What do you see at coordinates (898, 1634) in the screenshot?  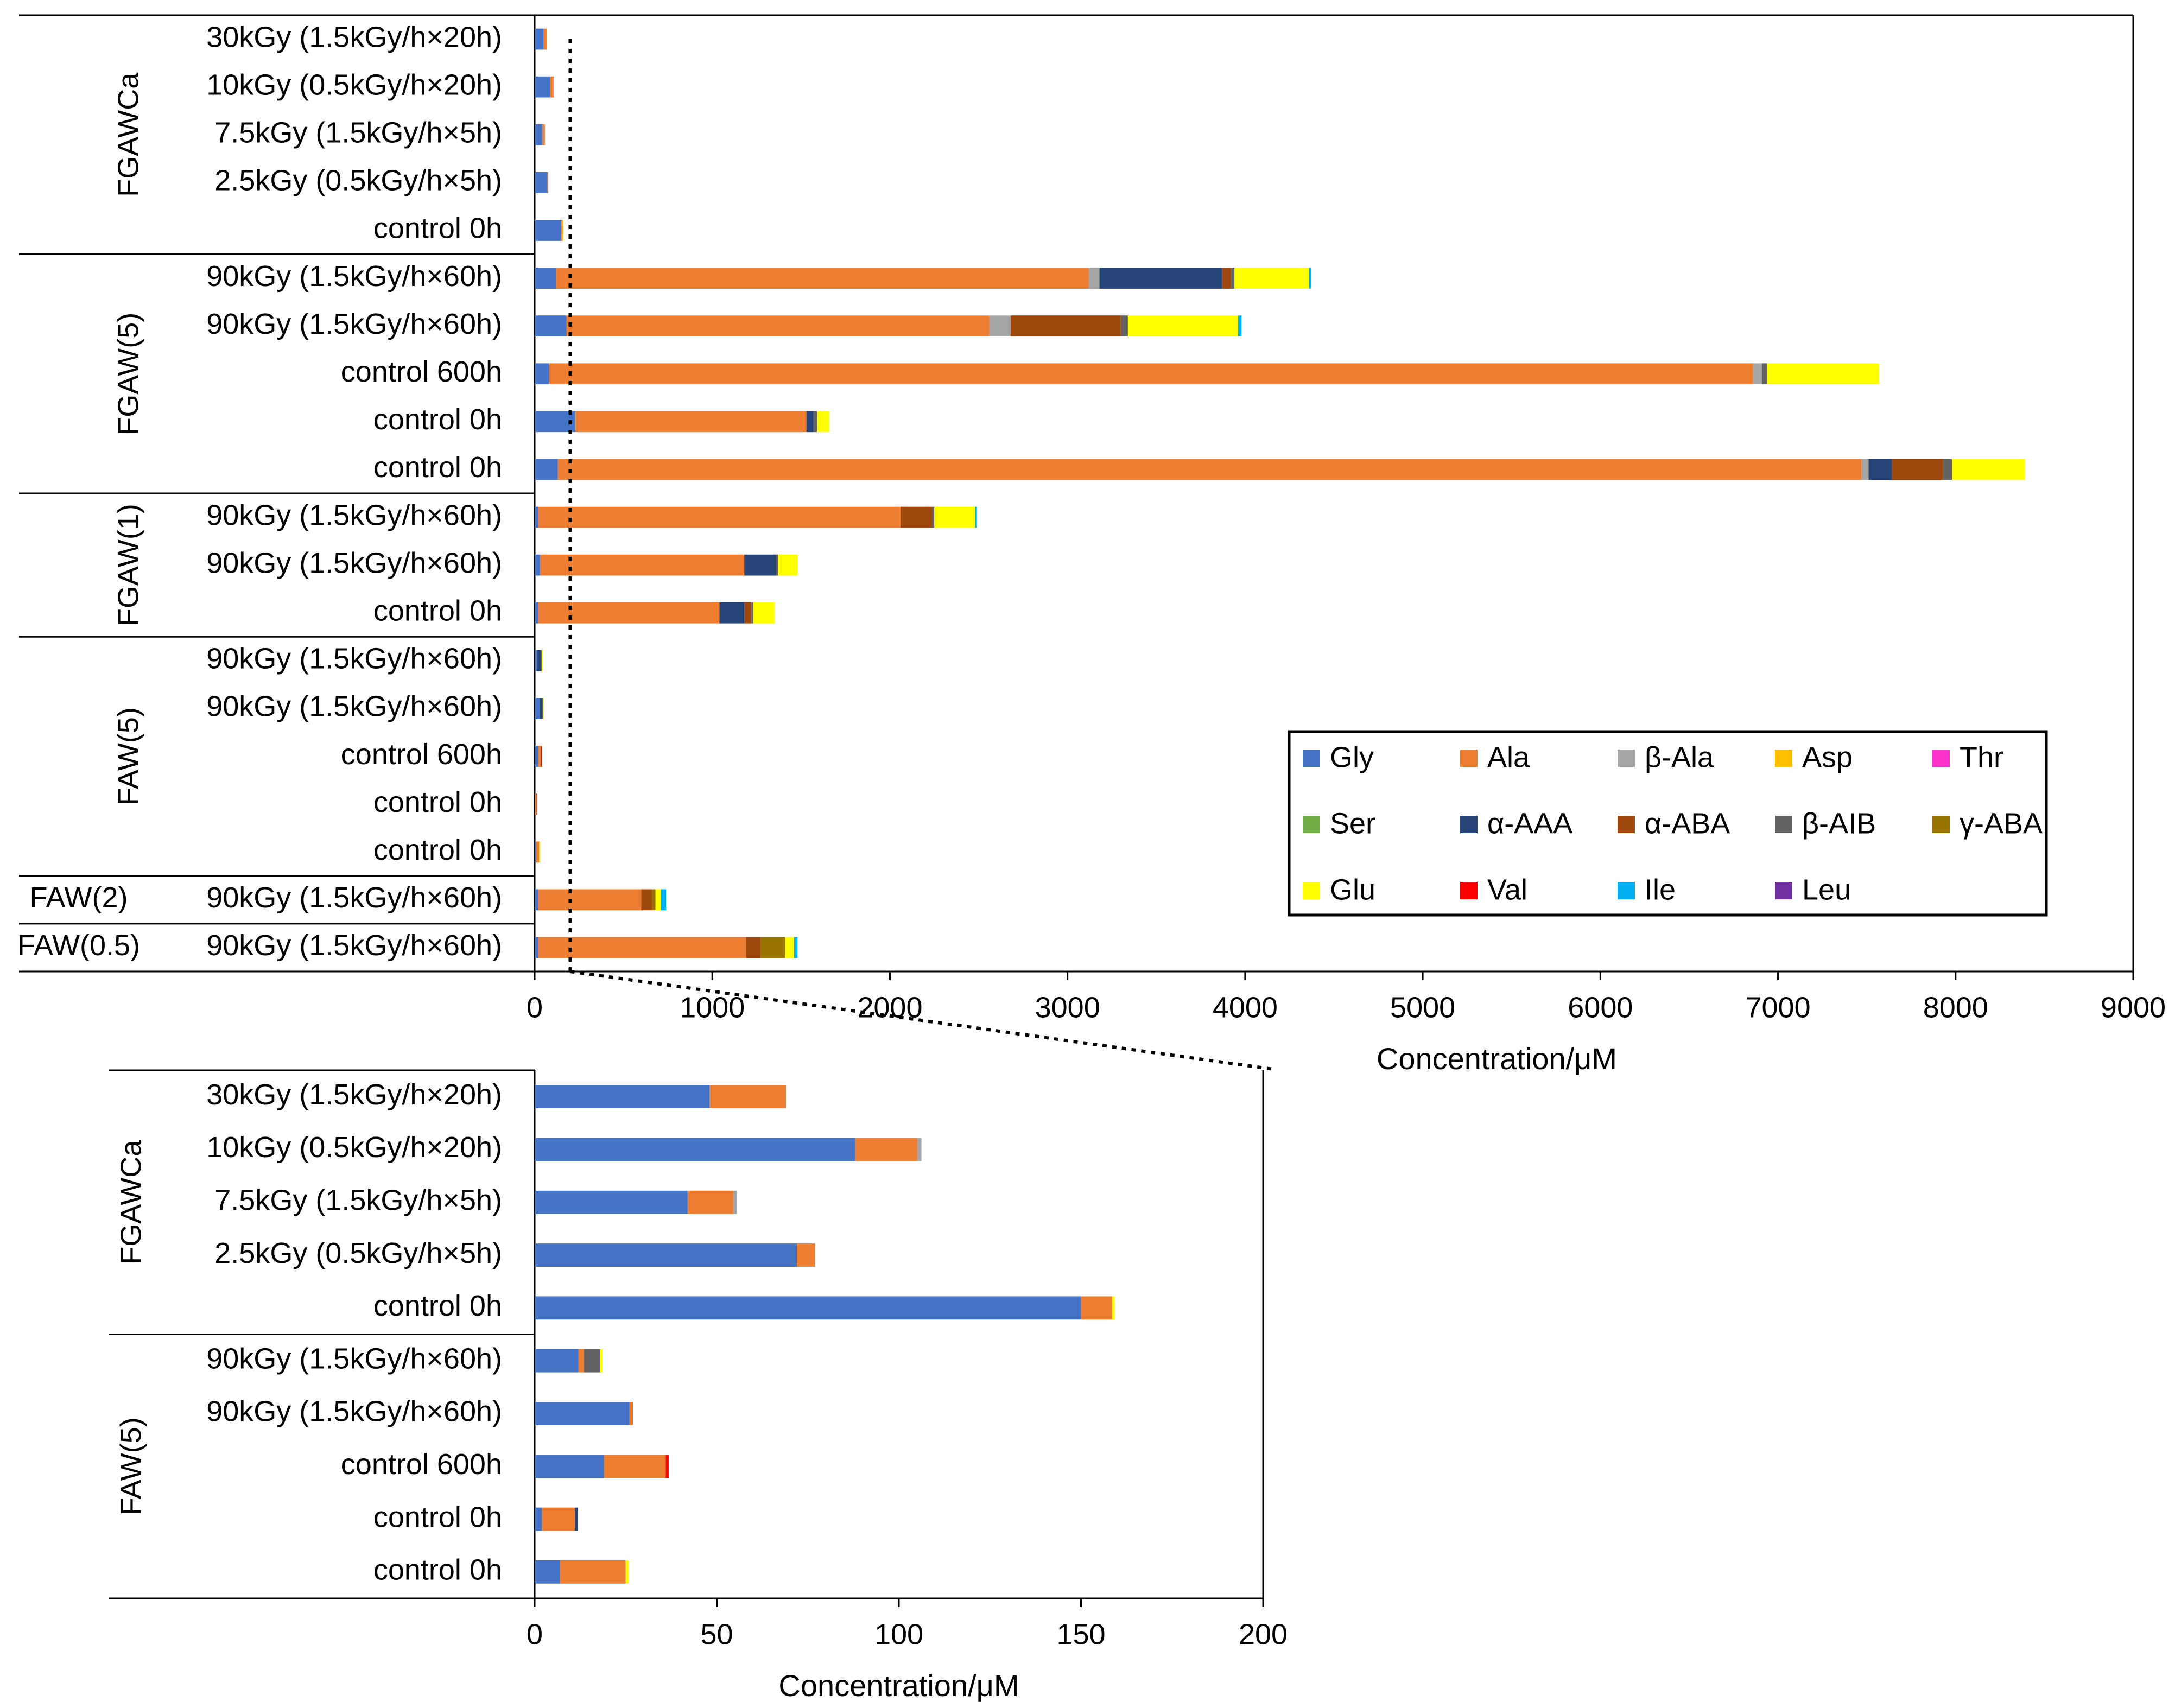 I see `x-tick-label: 100` at bounding box center [898, 1634].